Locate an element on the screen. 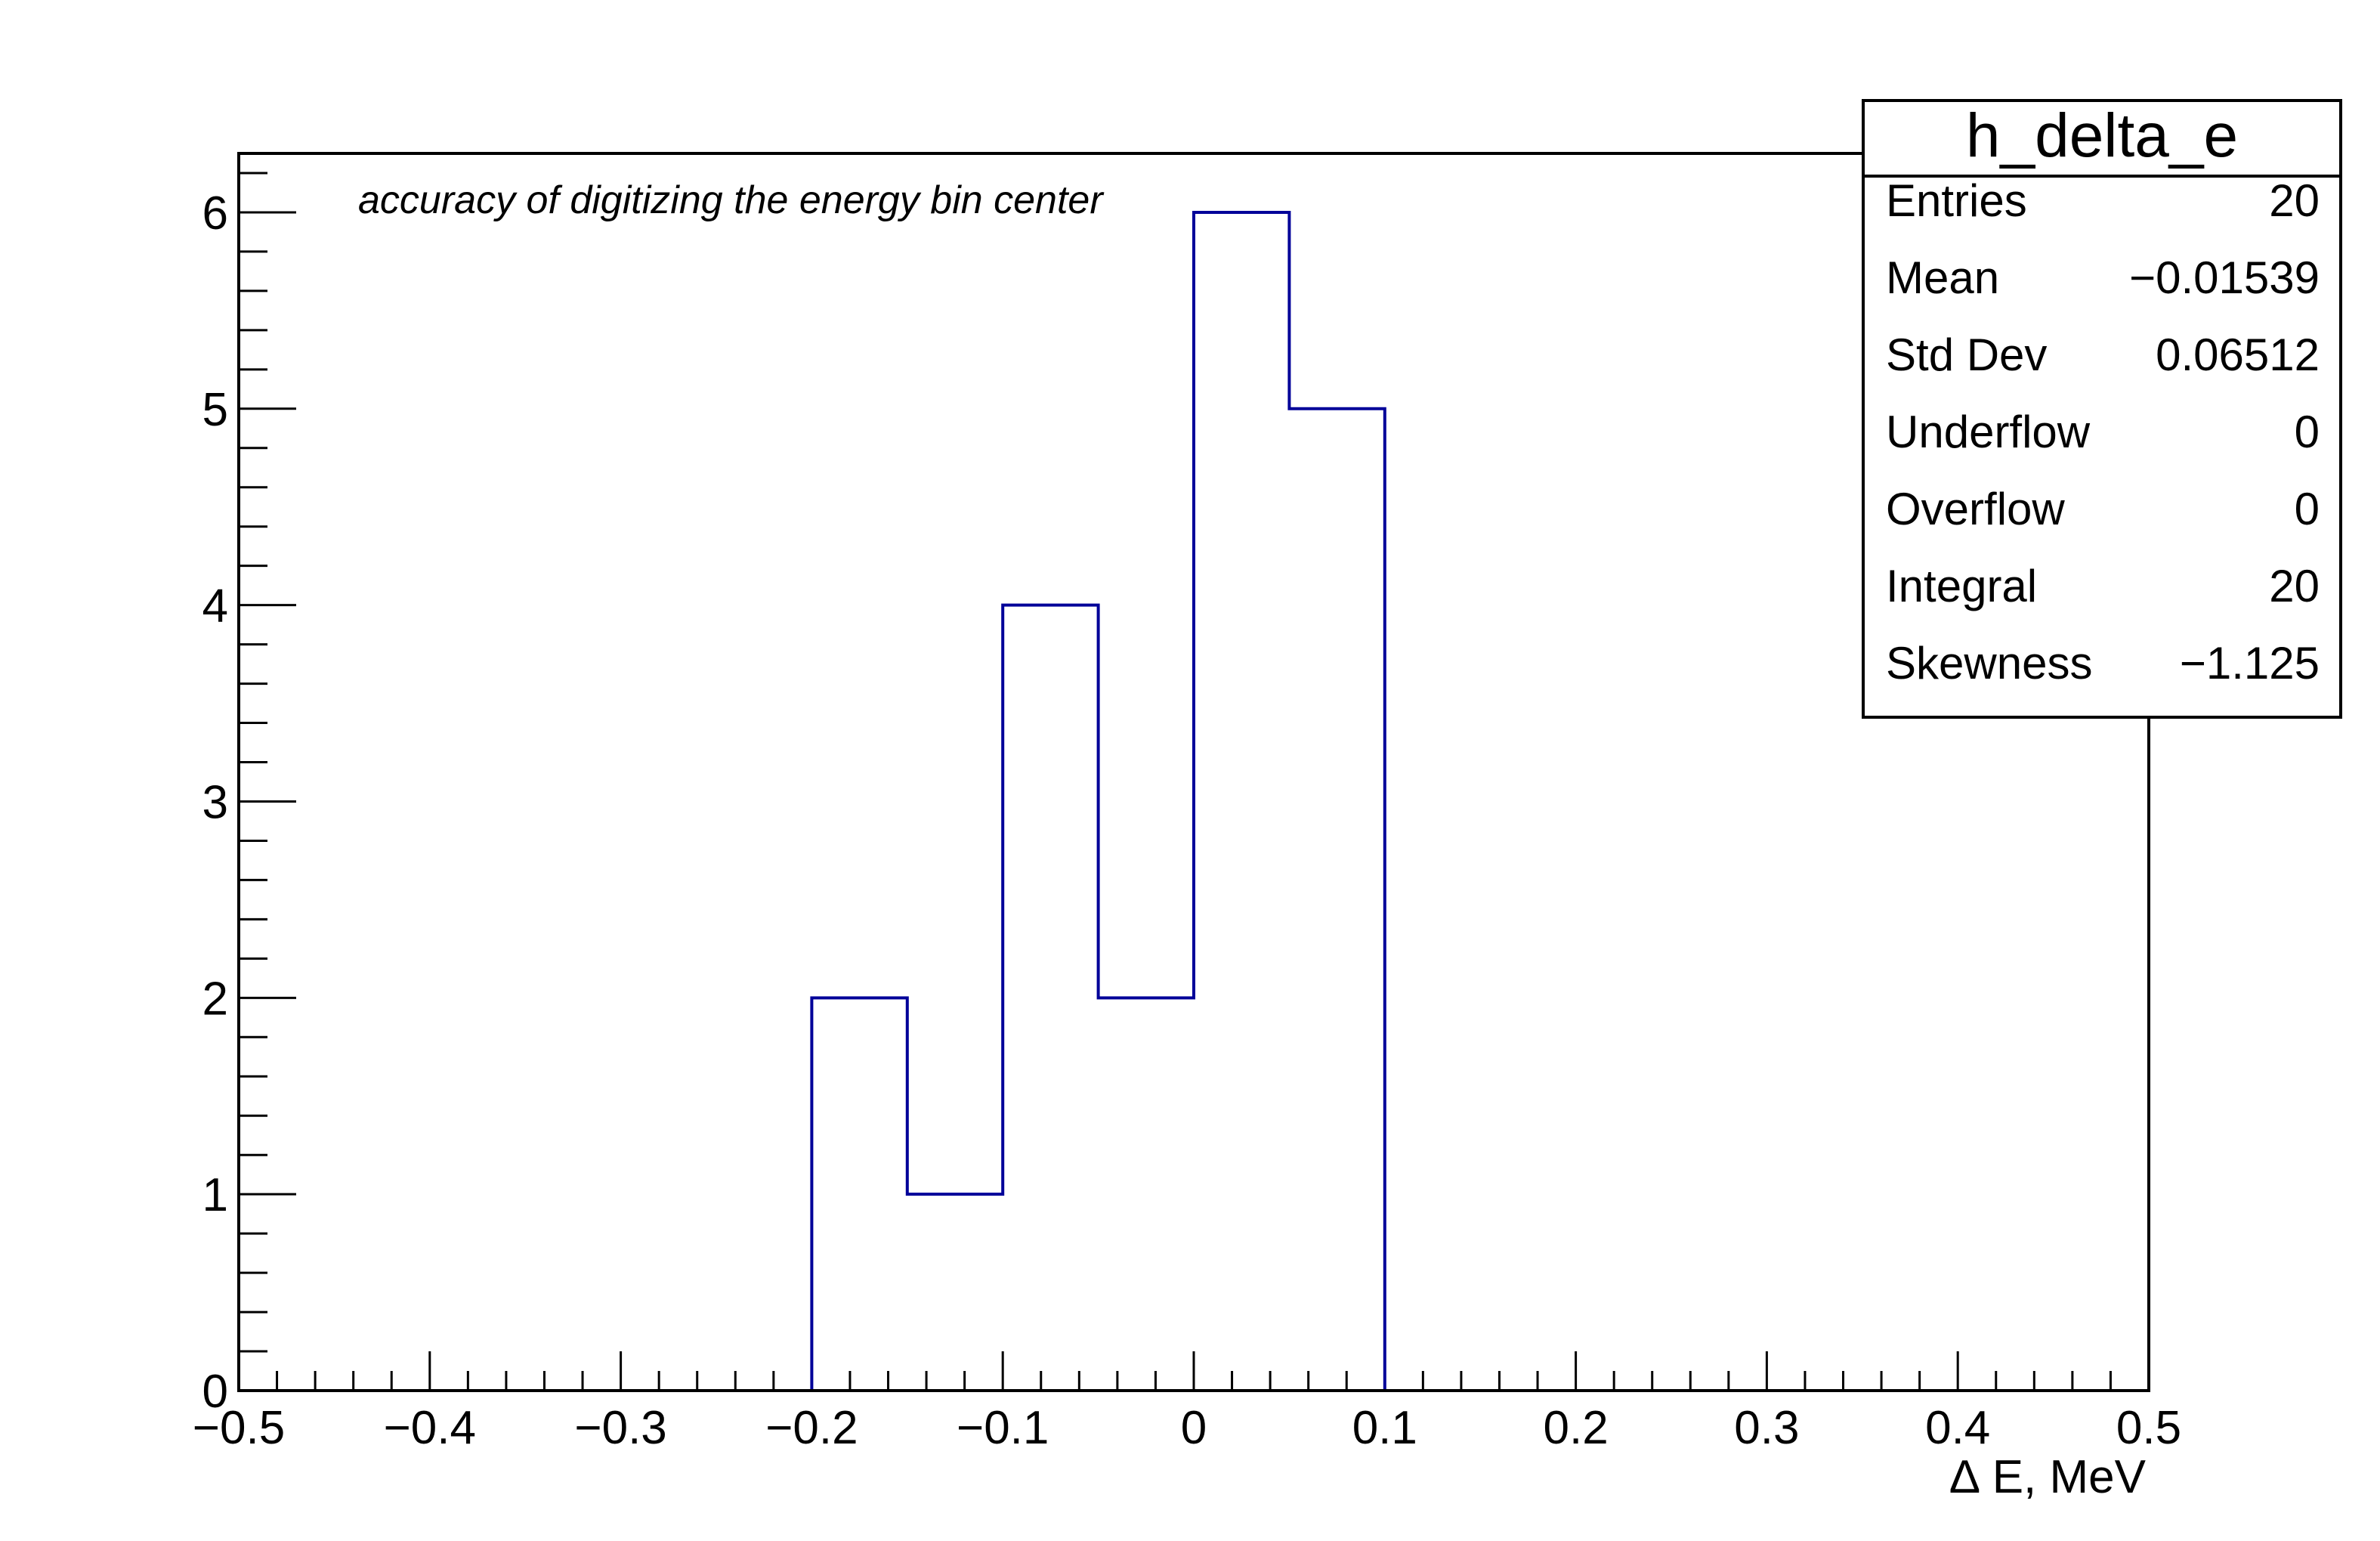  y-tick-label: 4 is located at coordinates (215, 606).